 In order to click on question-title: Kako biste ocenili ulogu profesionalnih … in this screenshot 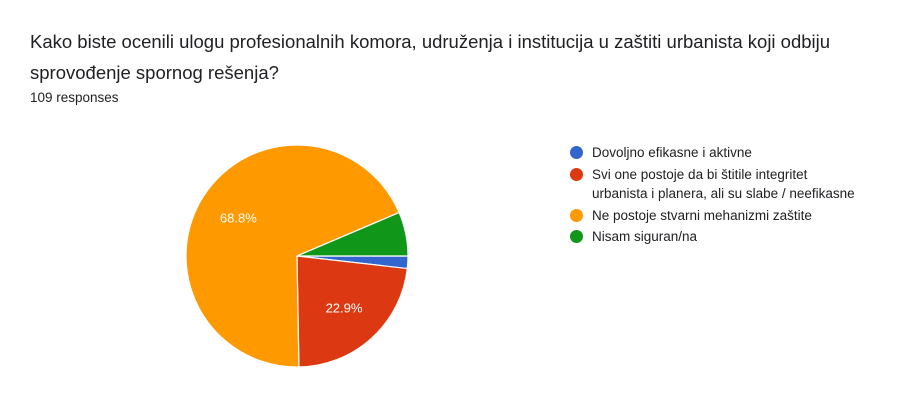, I will do `click(430, 57)`.